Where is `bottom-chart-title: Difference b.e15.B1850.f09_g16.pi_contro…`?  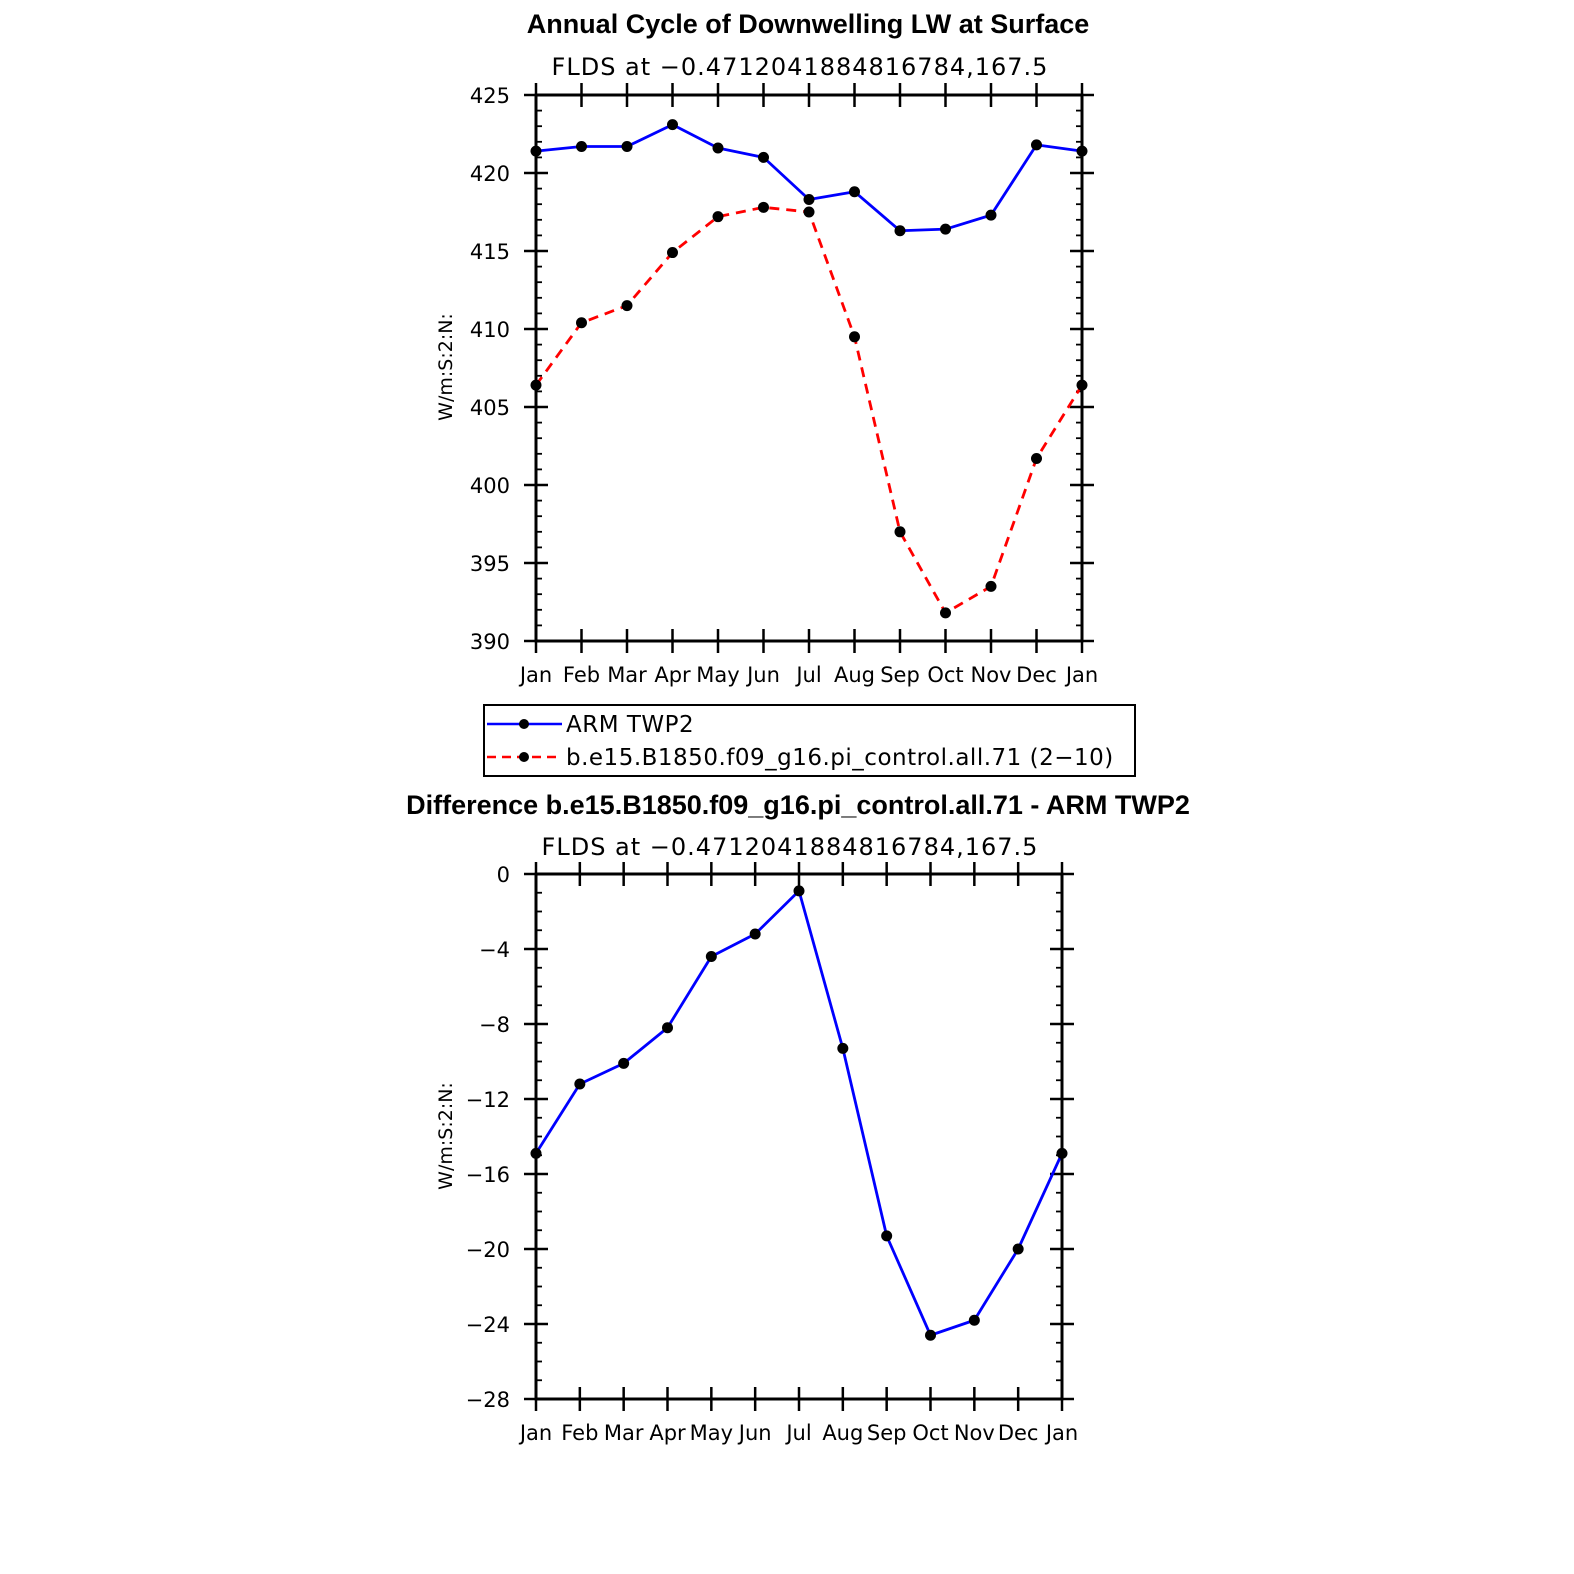 bottom-chart-title: Difference b.e15.B1850.f09_g16.pi_contro… is located at coordinates (798, 805).